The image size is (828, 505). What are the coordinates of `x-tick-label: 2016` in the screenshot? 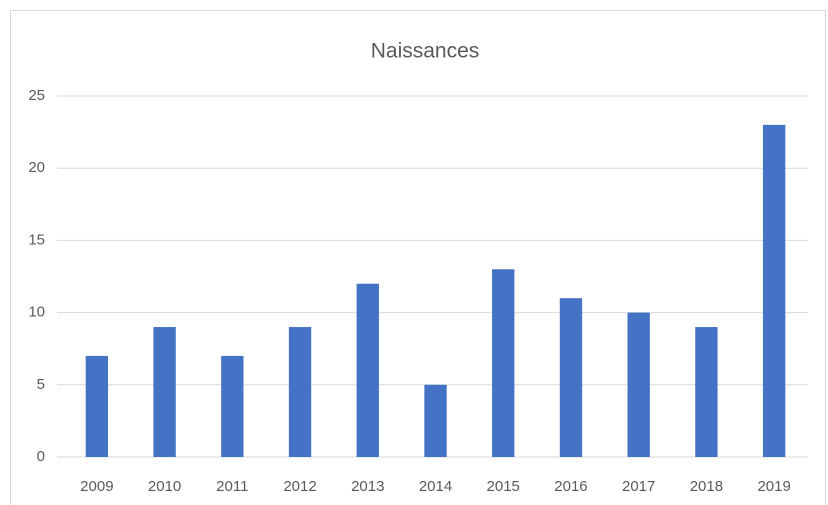 It's located at (570, 486).